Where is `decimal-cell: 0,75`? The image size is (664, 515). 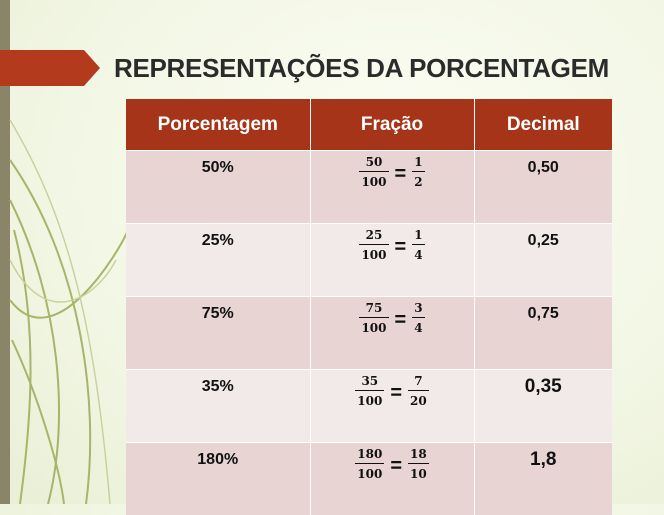
decimal-cell: 0,75 is located at coordinates (543, 333).